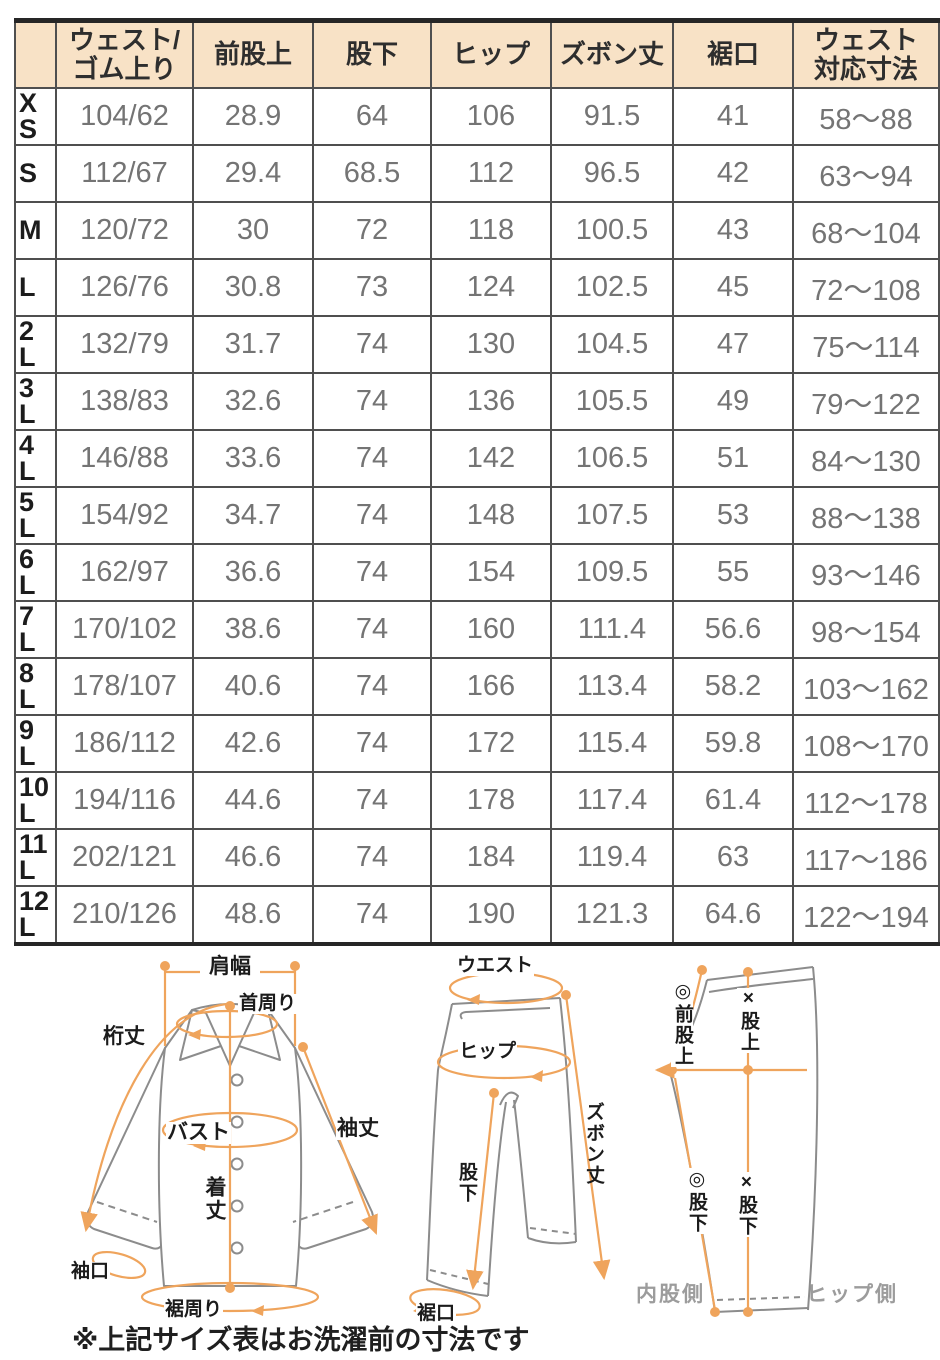 This screenshot has width=940, height=1360. I want to click on hem-opening-label: 裾口, so click(436, 1313).